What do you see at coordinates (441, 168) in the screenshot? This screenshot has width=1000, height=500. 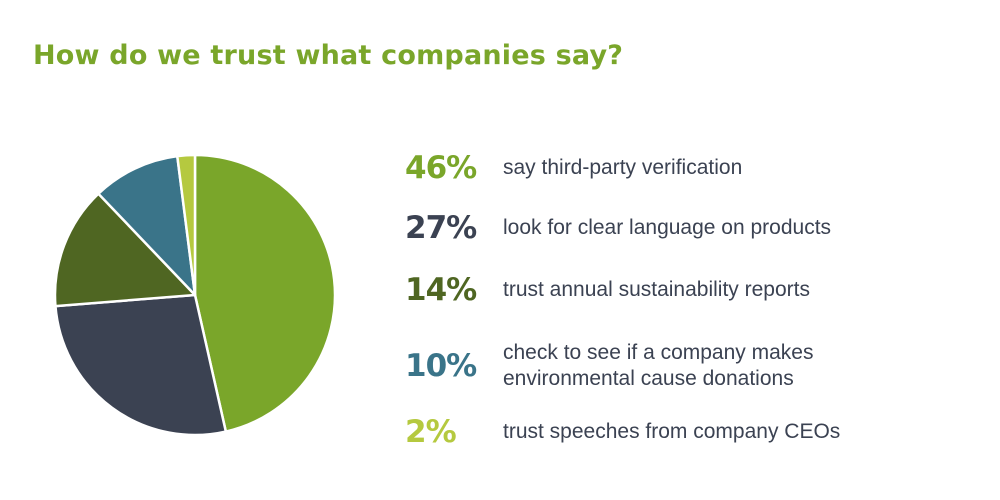 I see `percent-label: 46%` at bounding box center [441, 168].